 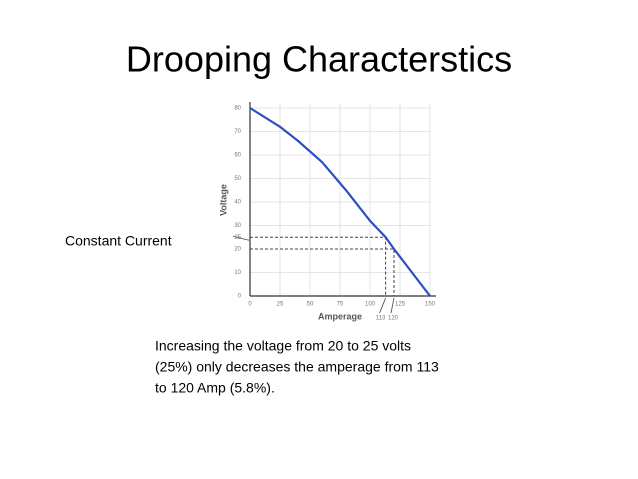 I want to click on annotation: Constant Current, so click(x=118, y=241).